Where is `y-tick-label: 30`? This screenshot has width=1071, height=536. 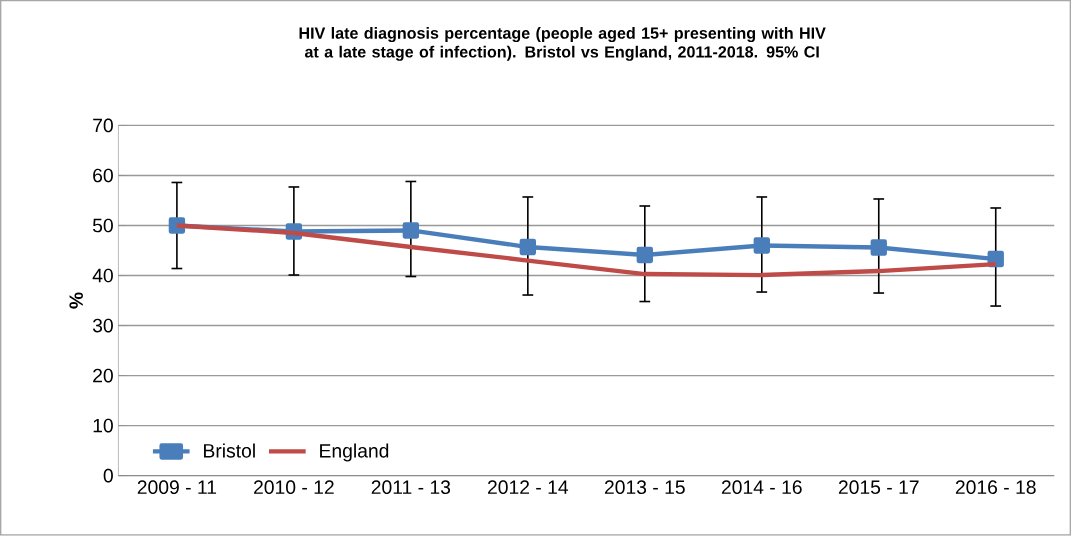
y-tick-label: 30 is located at coordinates (102, 325).